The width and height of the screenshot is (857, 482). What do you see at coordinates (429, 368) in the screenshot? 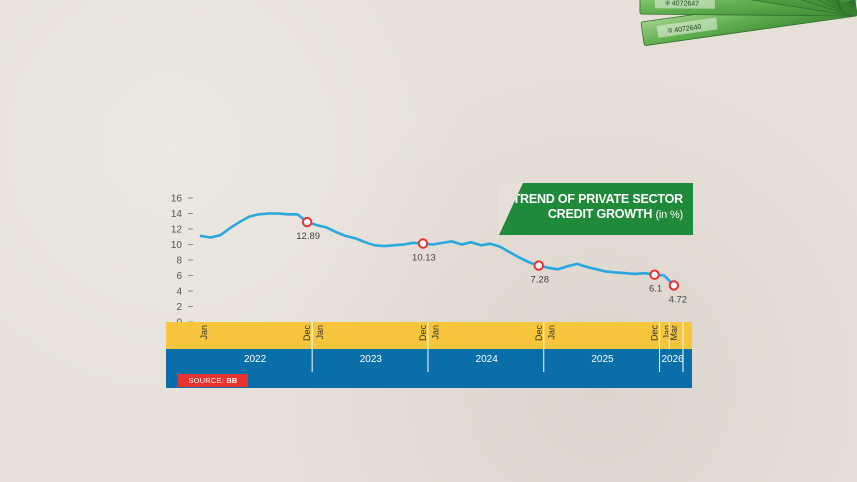
I see `year-band` at bounding box center [429, 368].